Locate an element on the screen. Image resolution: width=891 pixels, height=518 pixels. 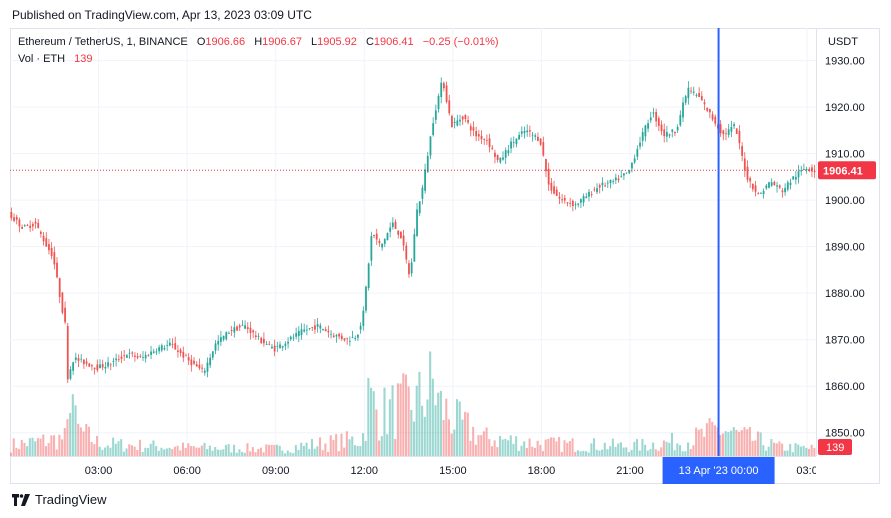
volume-legend: Vol · ETH 139 is located at coordinates (55, 59).